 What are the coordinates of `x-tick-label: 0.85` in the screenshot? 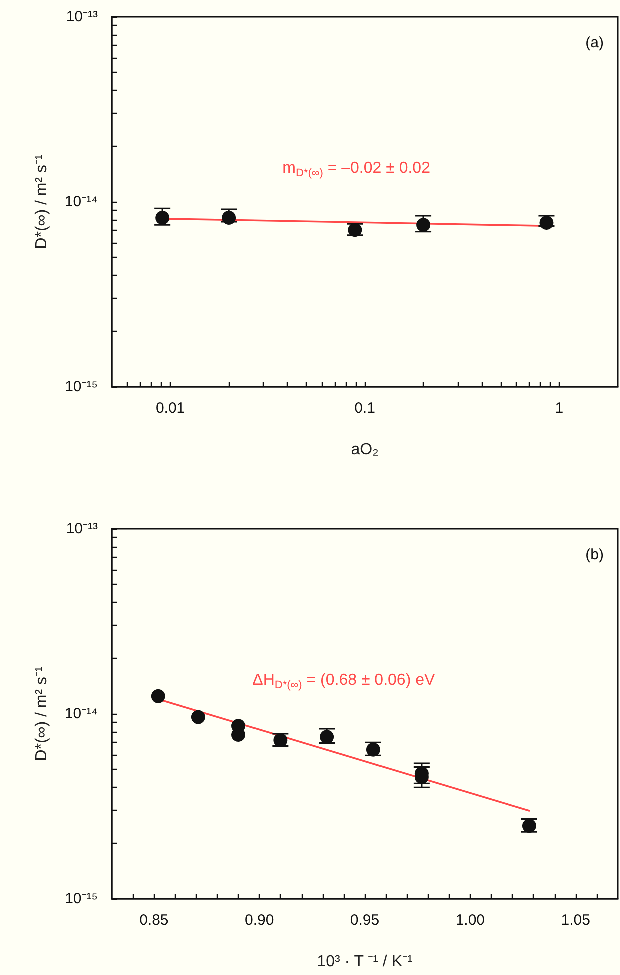 It's located at (154, 920).